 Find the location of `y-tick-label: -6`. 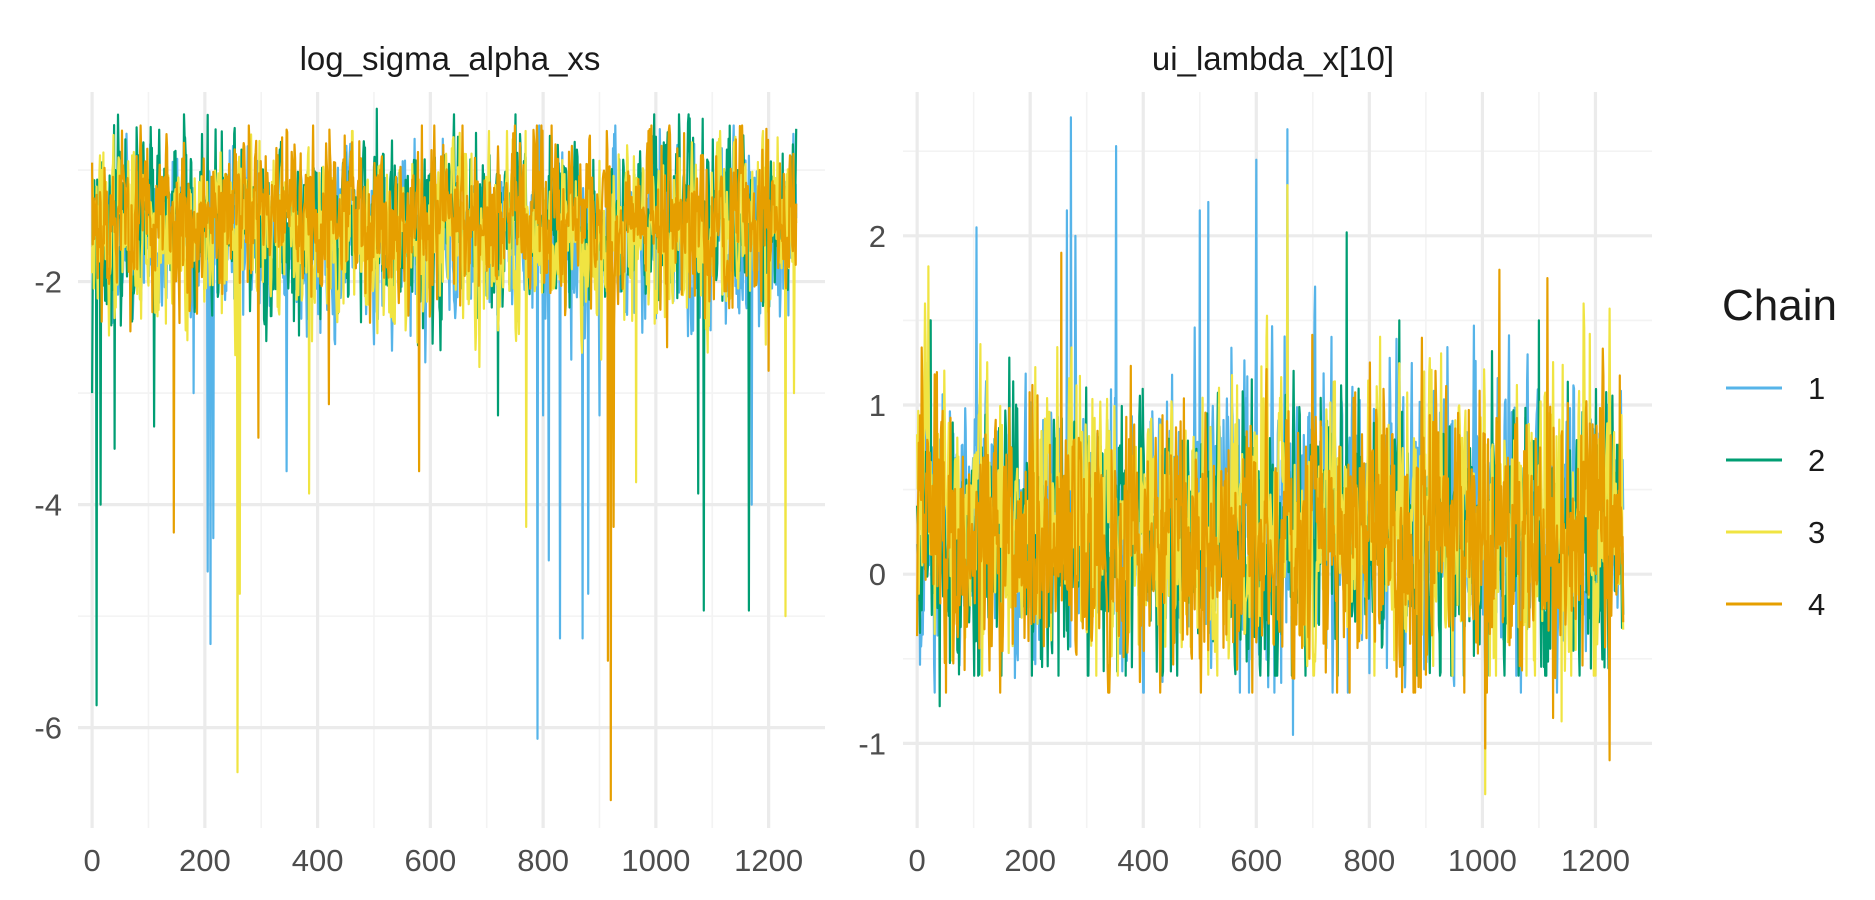

y-tick-label: -6 is located at coordinates (48, 728).